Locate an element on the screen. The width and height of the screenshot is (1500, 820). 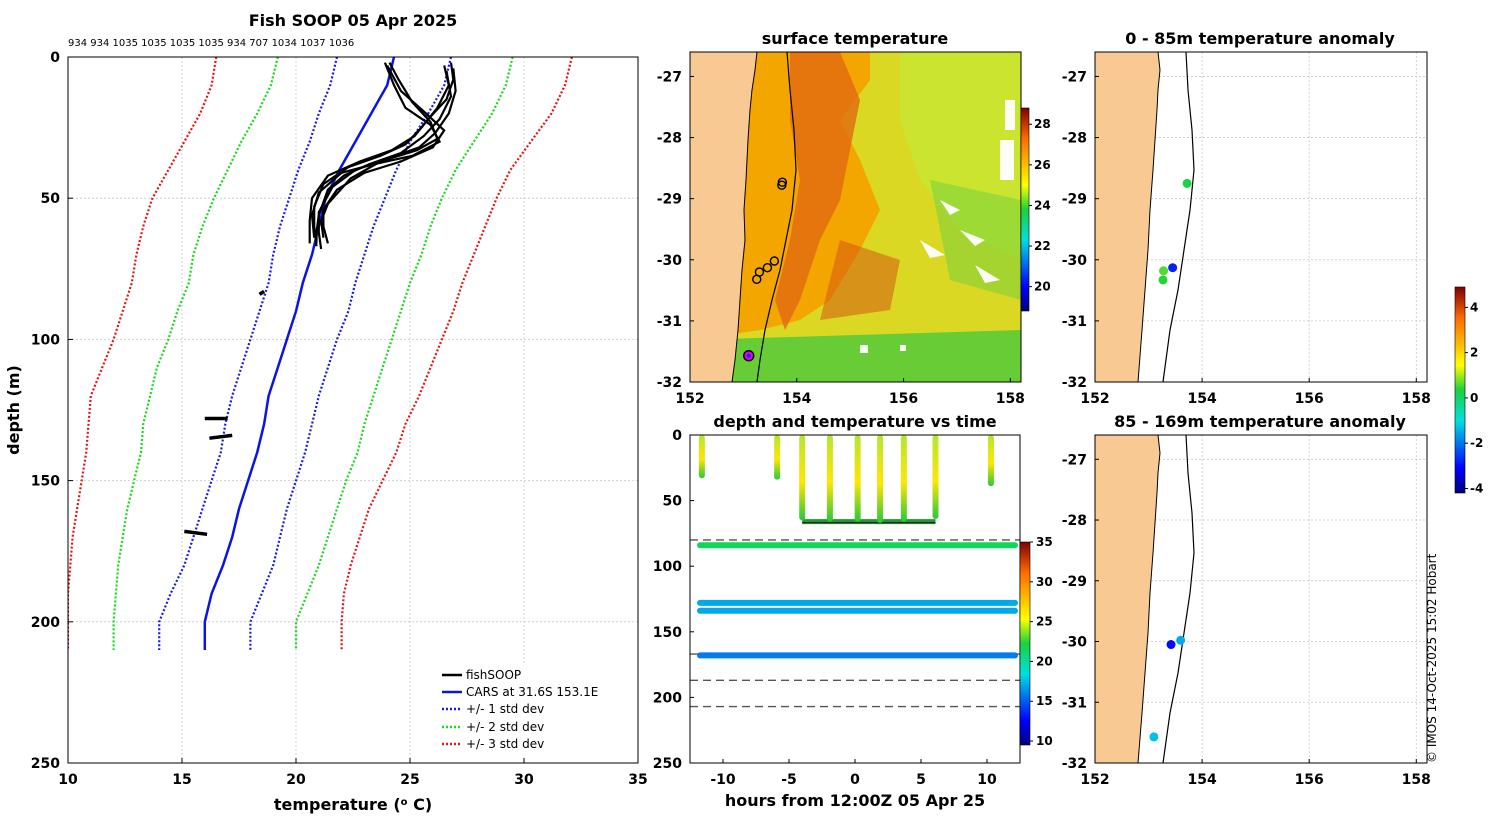
sst-ytick-label: -32 is located at coordinates (669, 383).